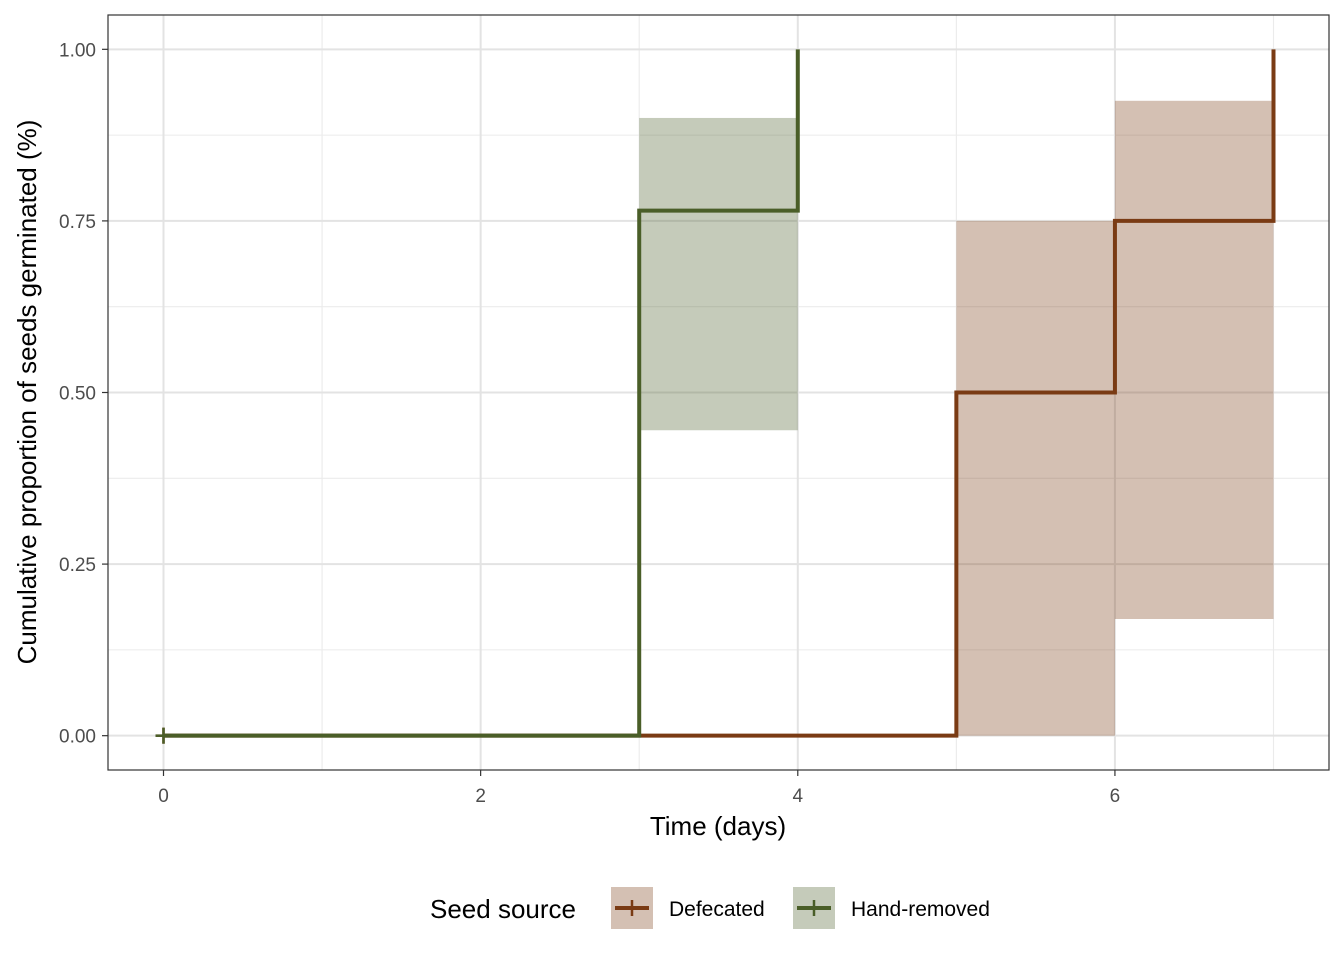 Image resolution: width=1344 pixels, height=960 pixels. I want to click on x-tick-label: 0, so click(163, 796).